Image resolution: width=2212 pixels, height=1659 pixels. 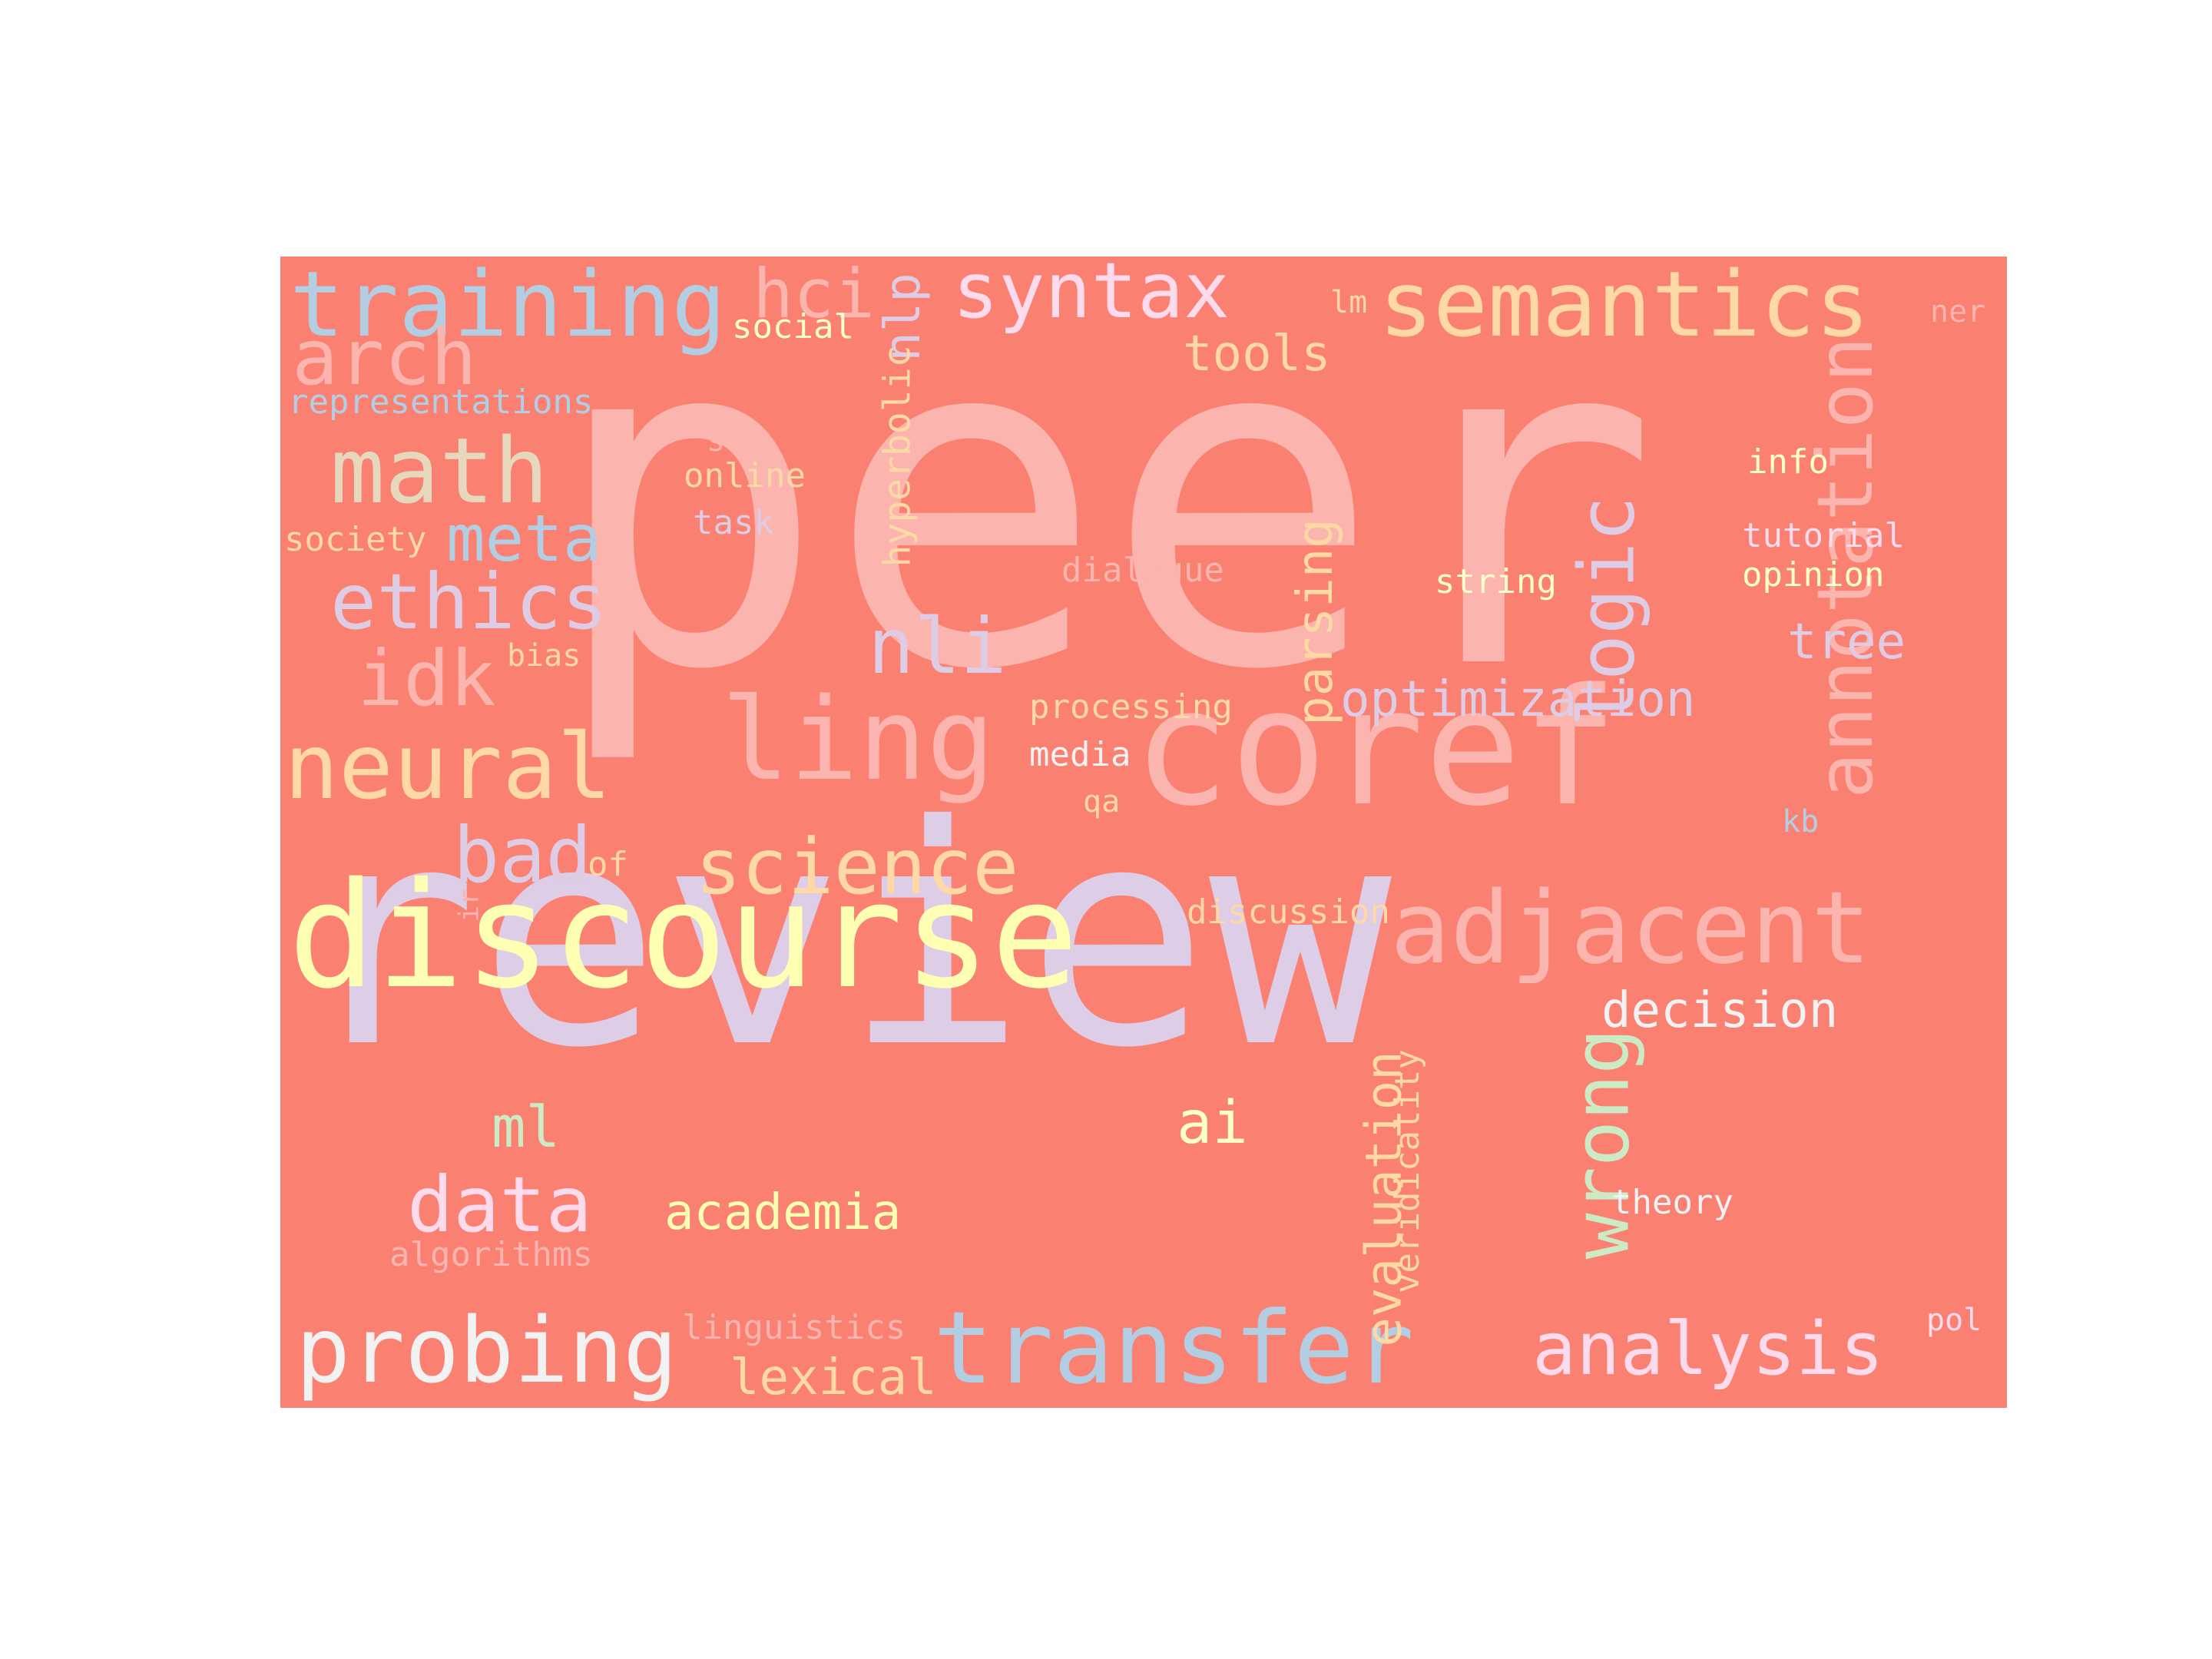 I want to click on word-bad: bad, so click(x=523, y=855).